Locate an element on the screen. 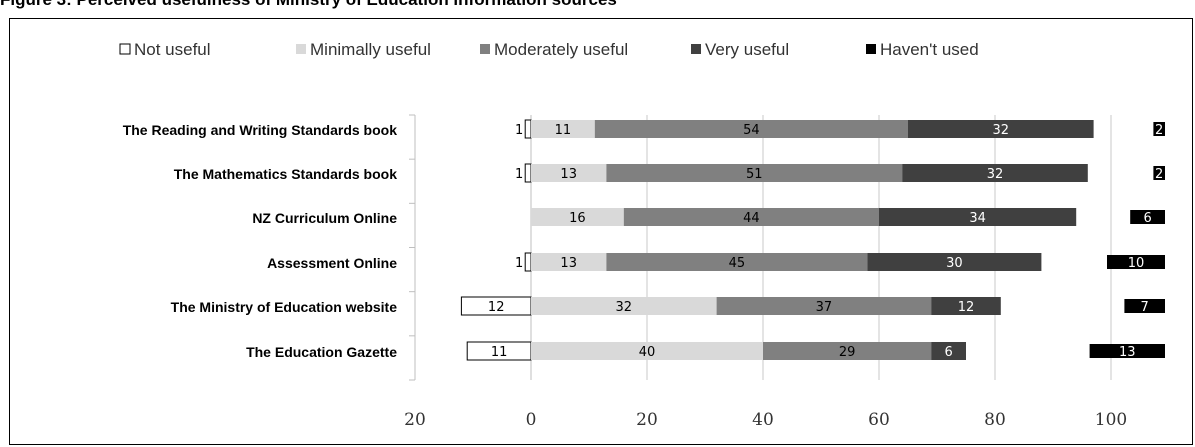 This screenshot has width=1195, height=447. data-label: 30 is located at coordinates (954, 263).